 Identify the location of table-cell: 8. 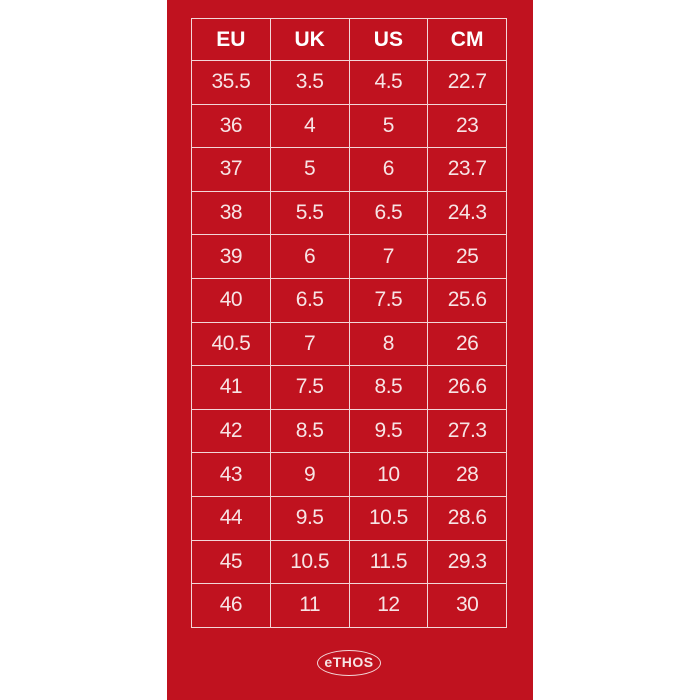
(388, 344).